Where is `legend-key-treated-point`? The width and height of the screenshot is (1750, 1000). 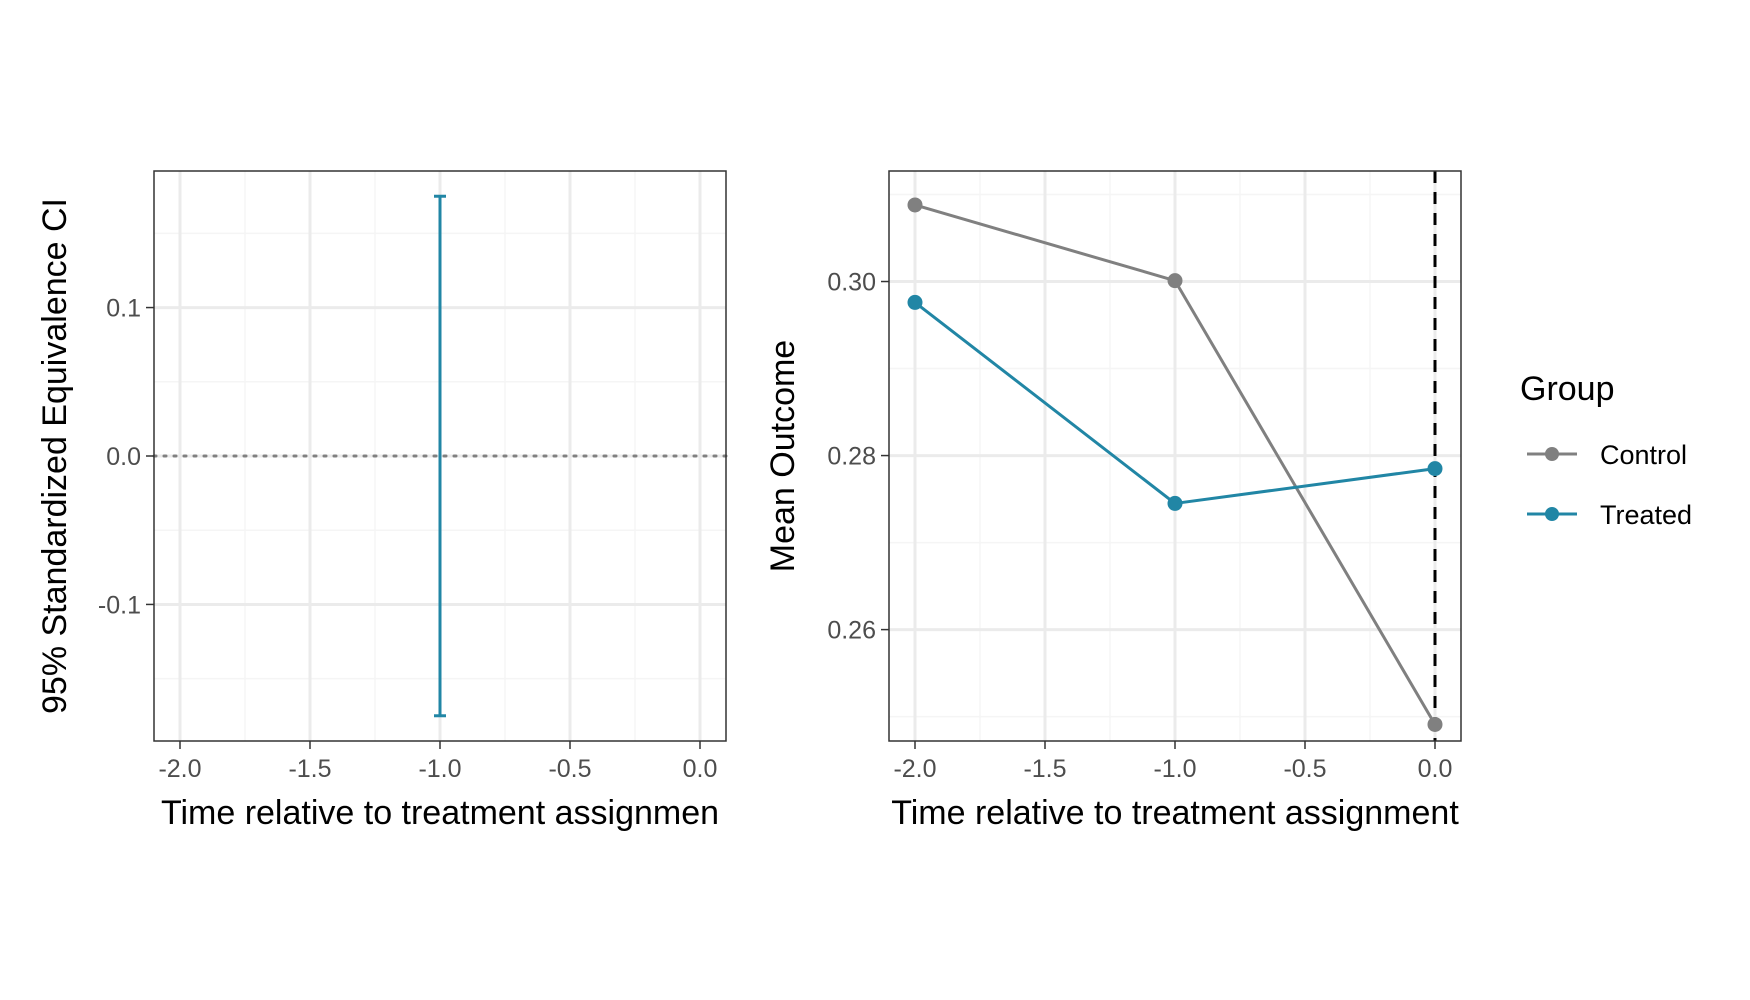
legend-key-treated-point is located at coordinates (1552, 514).